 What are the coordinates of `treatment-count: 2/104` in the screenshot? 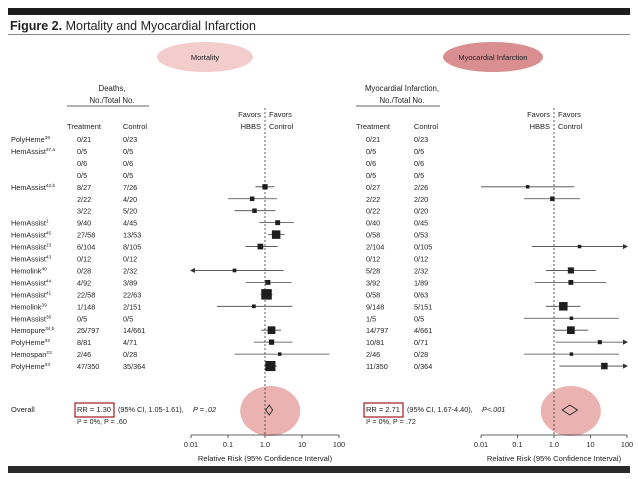 It's located at (375, 247).